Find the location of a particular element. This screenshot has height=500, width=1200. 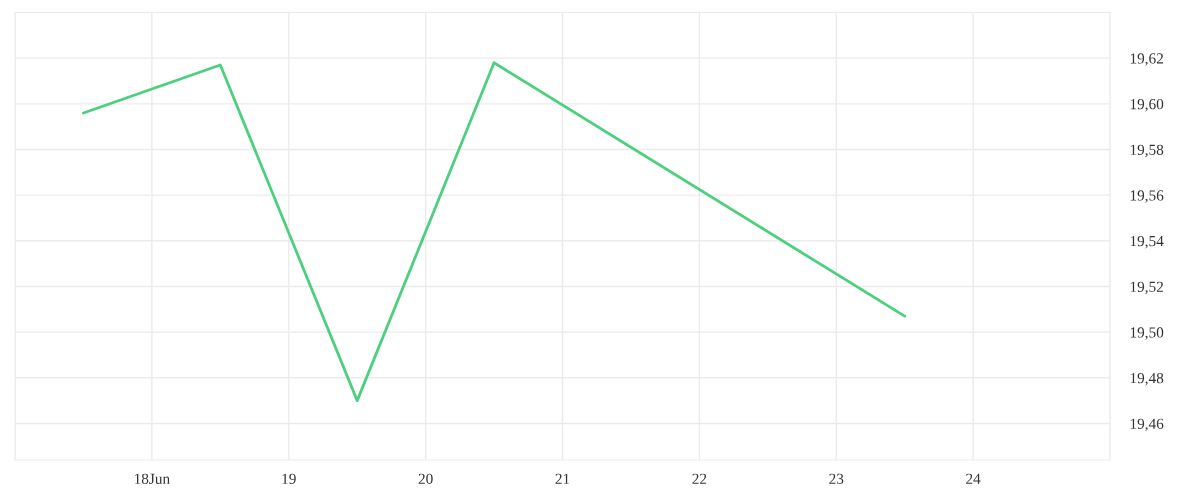

y-tick-label: 19,54 is located at coordinates (1147, 242).